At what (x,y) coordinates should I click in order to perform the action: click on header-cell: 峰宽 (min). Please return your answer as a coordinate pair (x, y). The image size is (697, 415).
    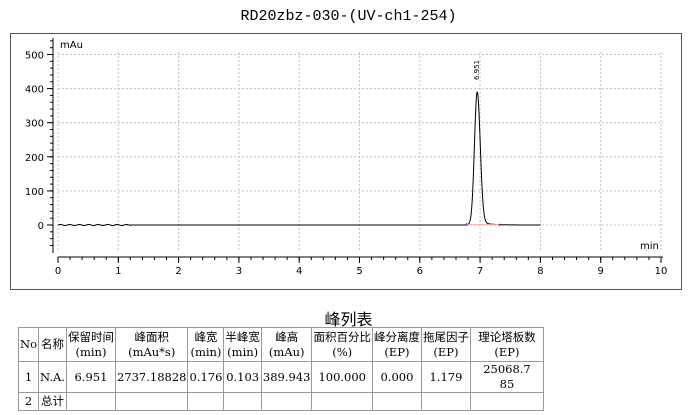
    Looking at the image, I should click on (206, 344).